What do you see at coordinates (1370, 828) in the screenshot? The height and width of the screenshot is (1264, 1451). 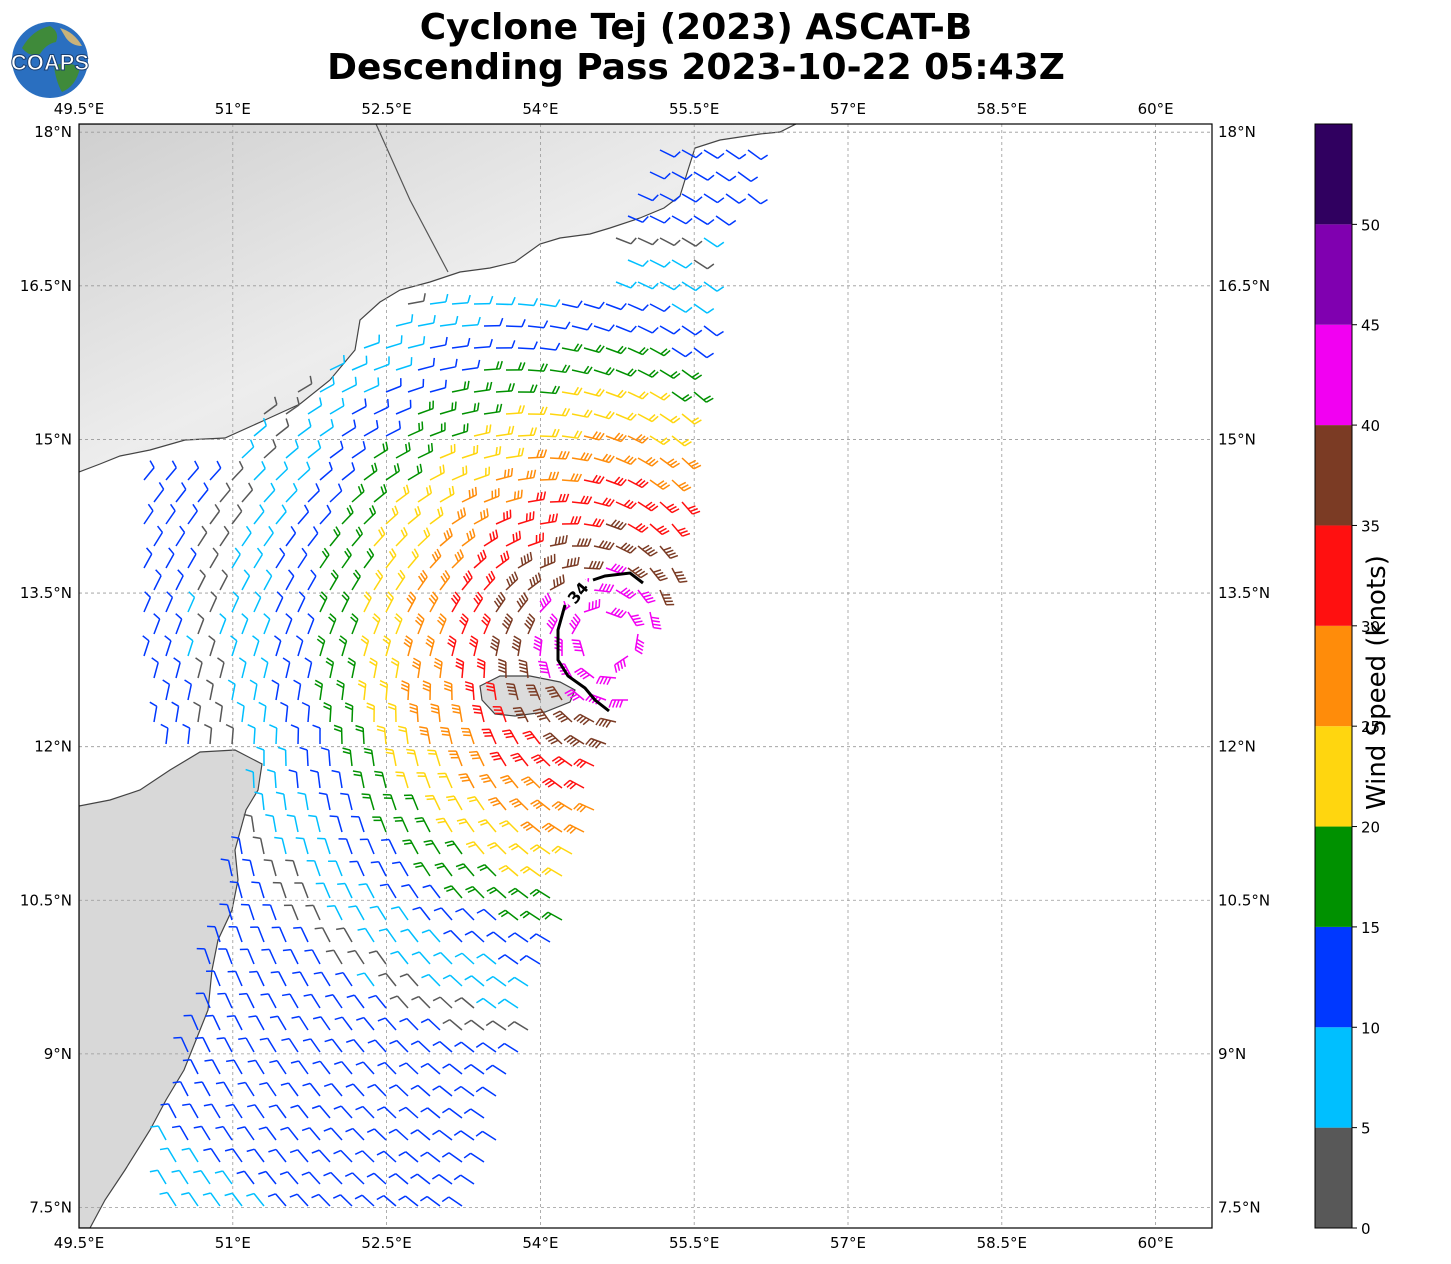 I see `colorbar-tick-label: 20` at bounding box center [1370, 828].